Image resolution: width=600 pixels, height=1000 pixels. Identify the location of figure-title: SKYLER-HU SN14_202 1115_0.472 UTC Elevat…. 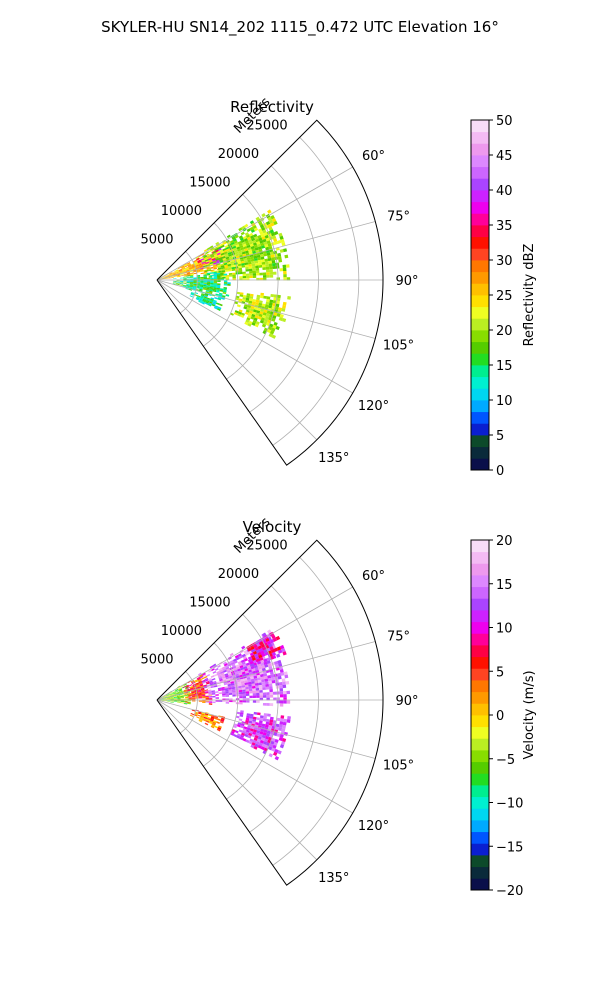
(300, 27).